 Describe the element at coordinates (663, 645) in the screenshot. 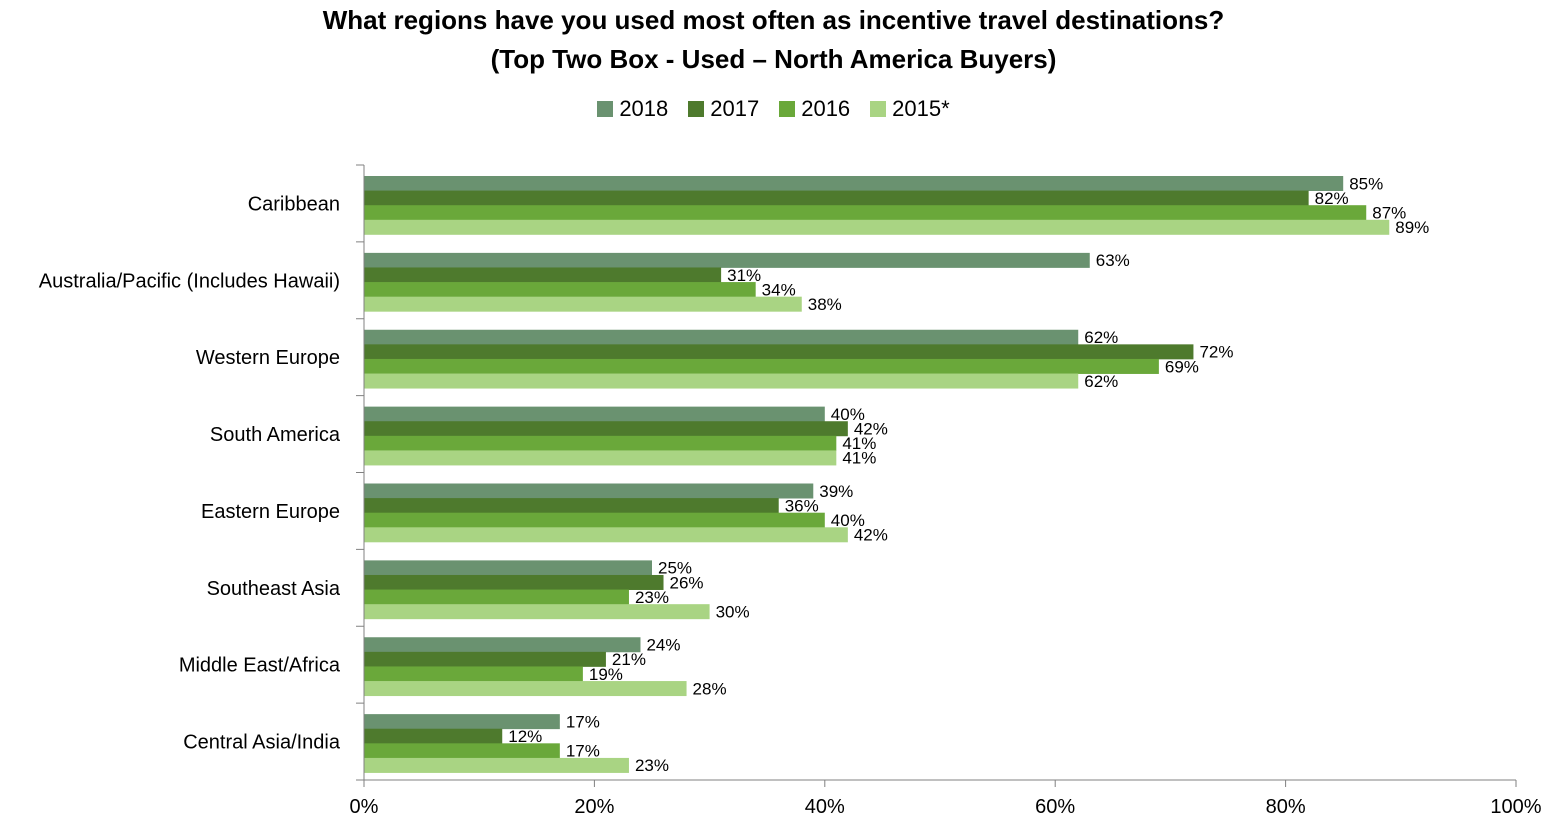

I see `data-label: 24%` at that location.